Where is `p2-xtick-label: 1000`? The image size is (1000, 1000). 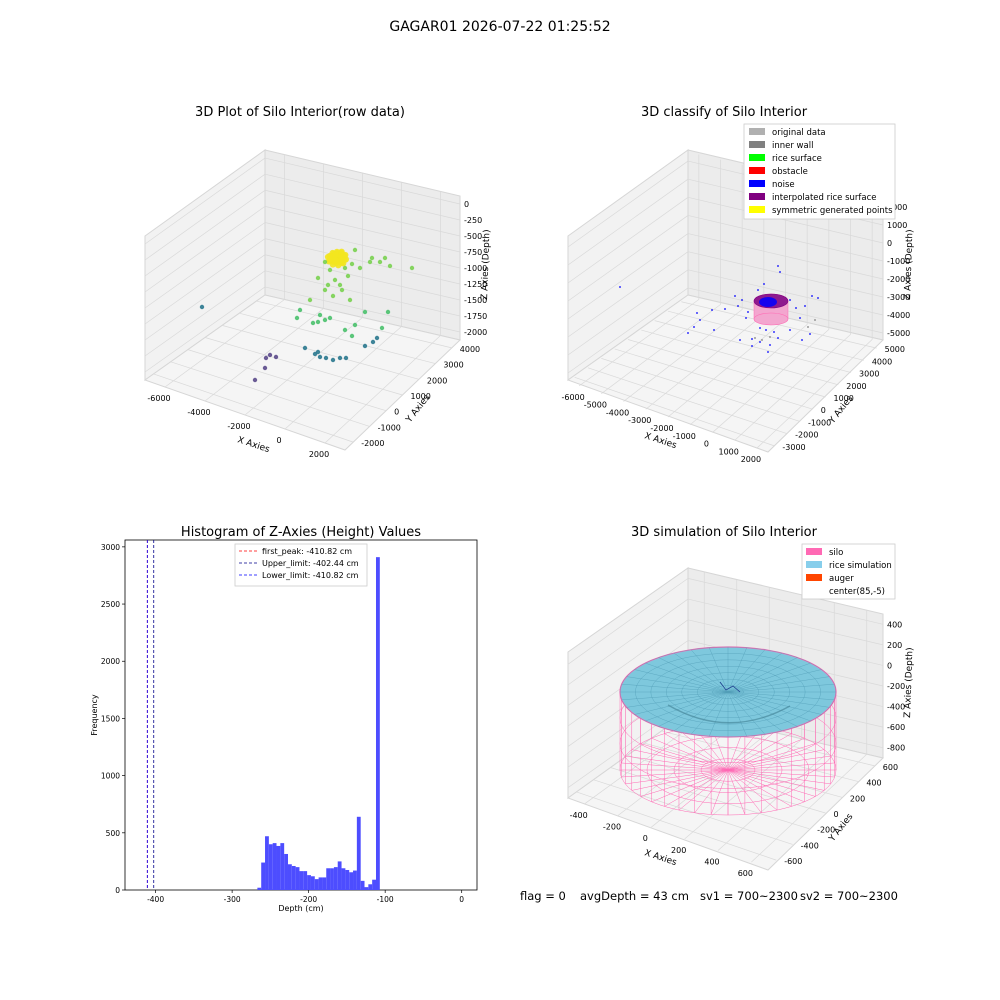 p2-xtick-label: 1000 is located at coordinates (728, 451).